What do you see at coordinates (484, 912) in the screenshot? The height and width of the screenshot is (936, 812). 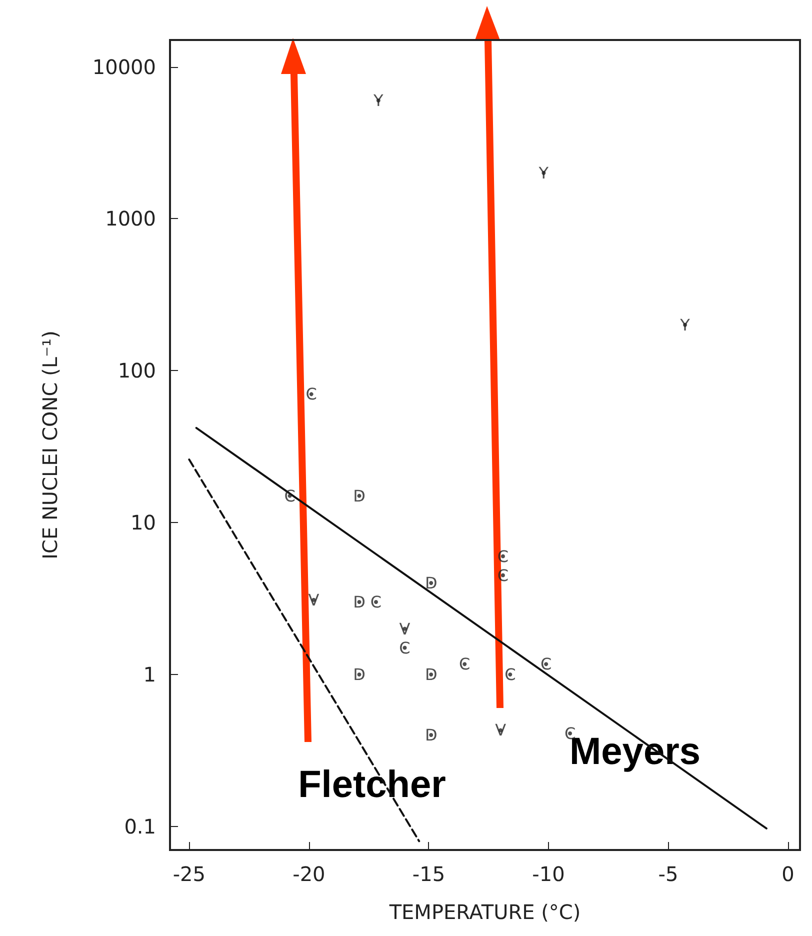 I see `x-axis-title: TEMPERATURE (°C)` at bounding box center [484, 912].